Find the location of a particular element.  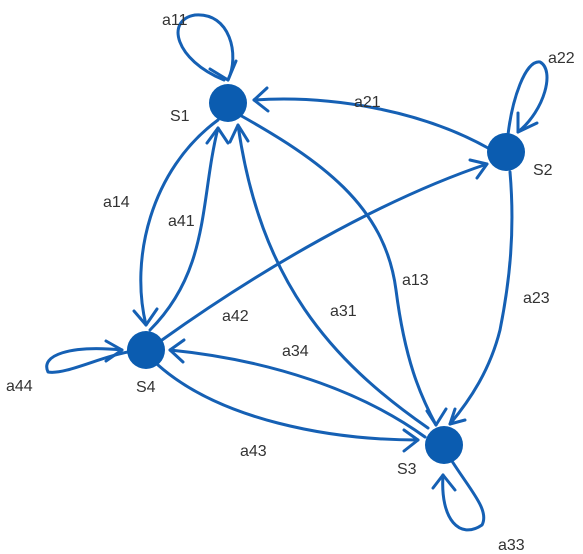

node-s2 is located at coordinates (506, 152).